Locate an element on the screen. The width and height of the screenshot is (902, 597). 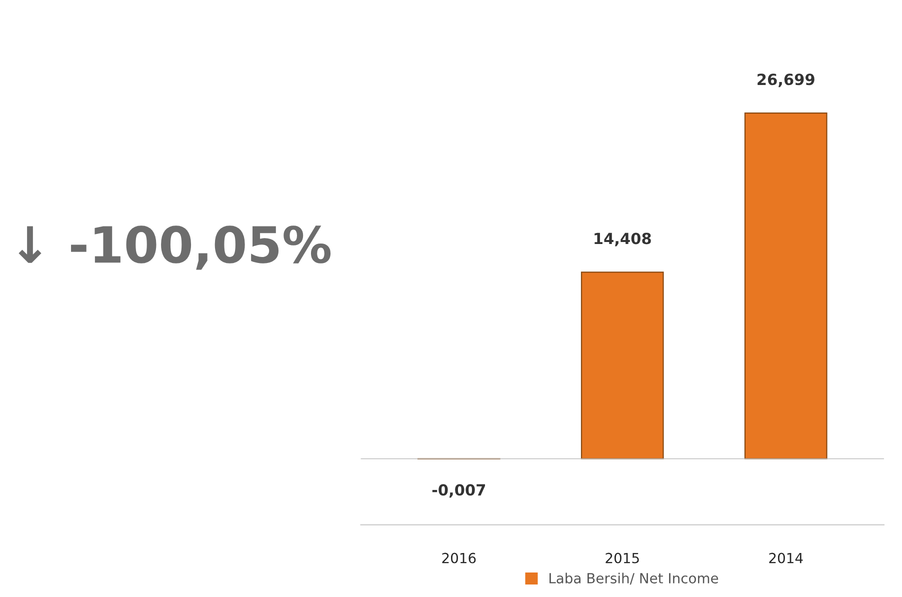
x-tick-label: 2015 is located at coordinates (622, 558).